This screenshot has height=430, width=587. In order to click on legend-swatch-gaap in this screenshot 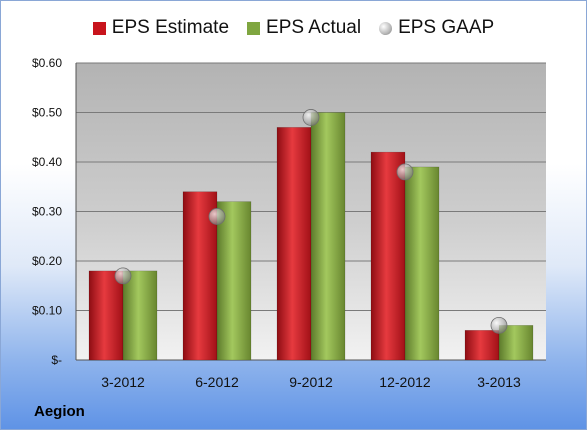, I will do `click(386, 28)`.